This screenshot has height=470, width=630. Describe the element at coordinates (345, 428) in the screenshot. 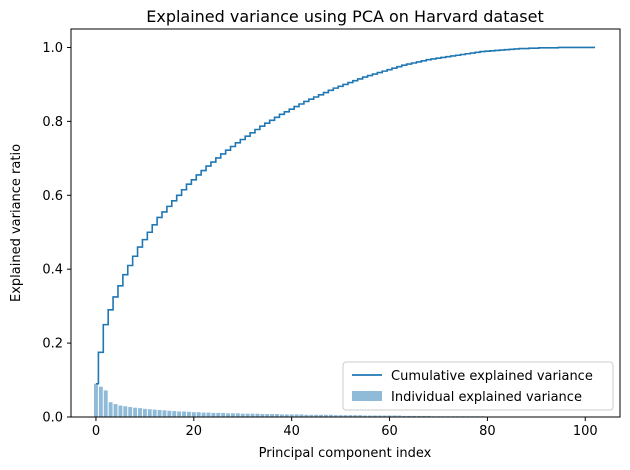

I see `x-axis-ticks: 0 20 40 60 80 100` at that location.